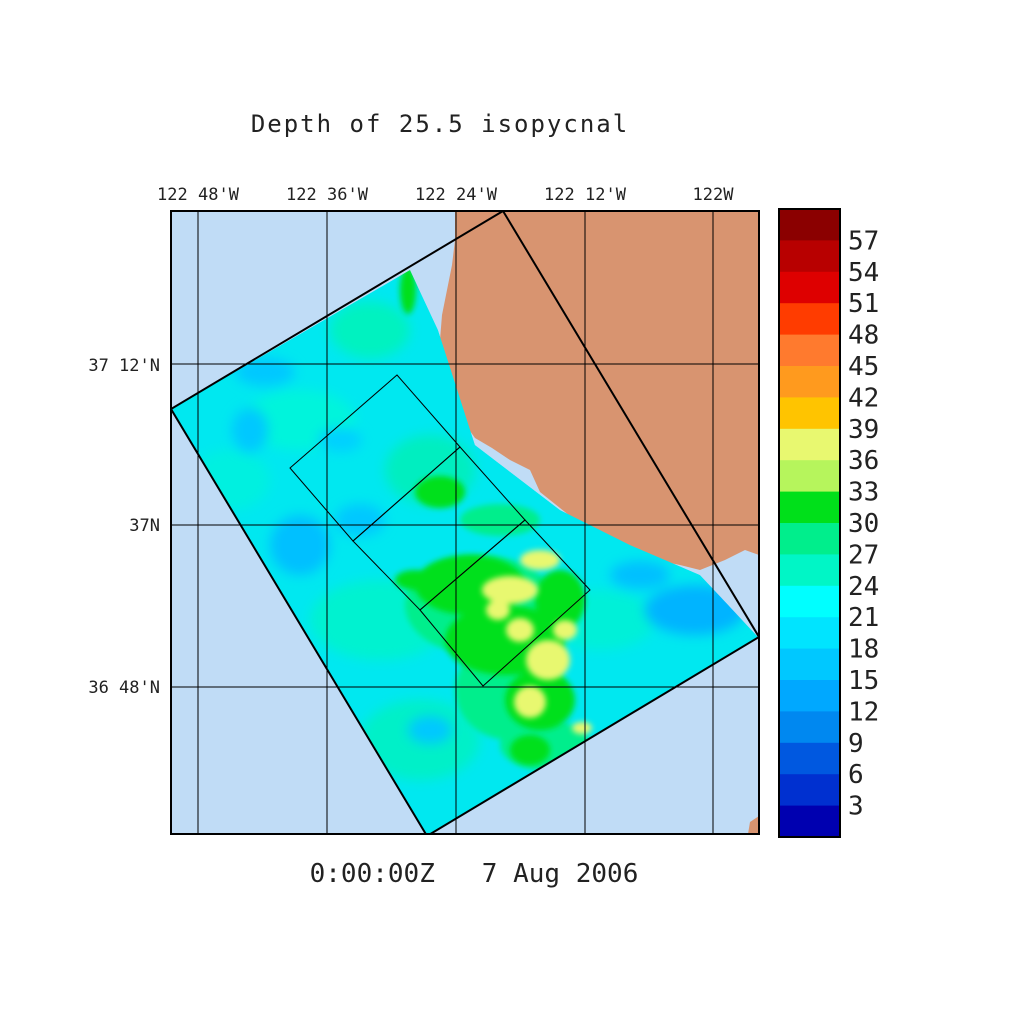  I want to click on latitude-labels: 37 12'N 37N 36 48'N, so click(124, 527).